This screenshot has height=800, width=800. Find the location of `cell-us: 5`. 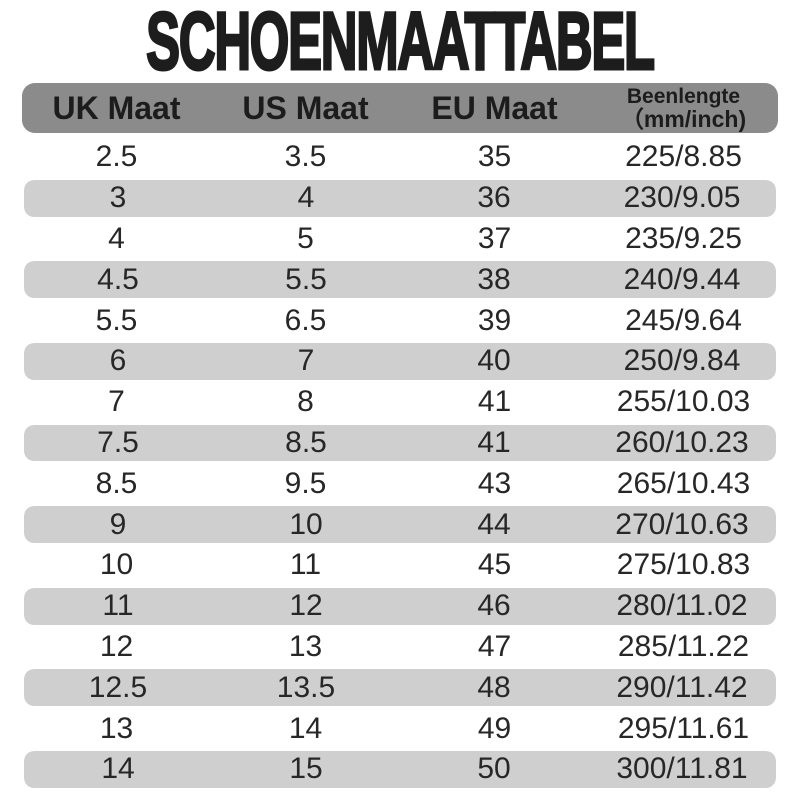

cell-us: 5 is located at coordinates (305, 238).